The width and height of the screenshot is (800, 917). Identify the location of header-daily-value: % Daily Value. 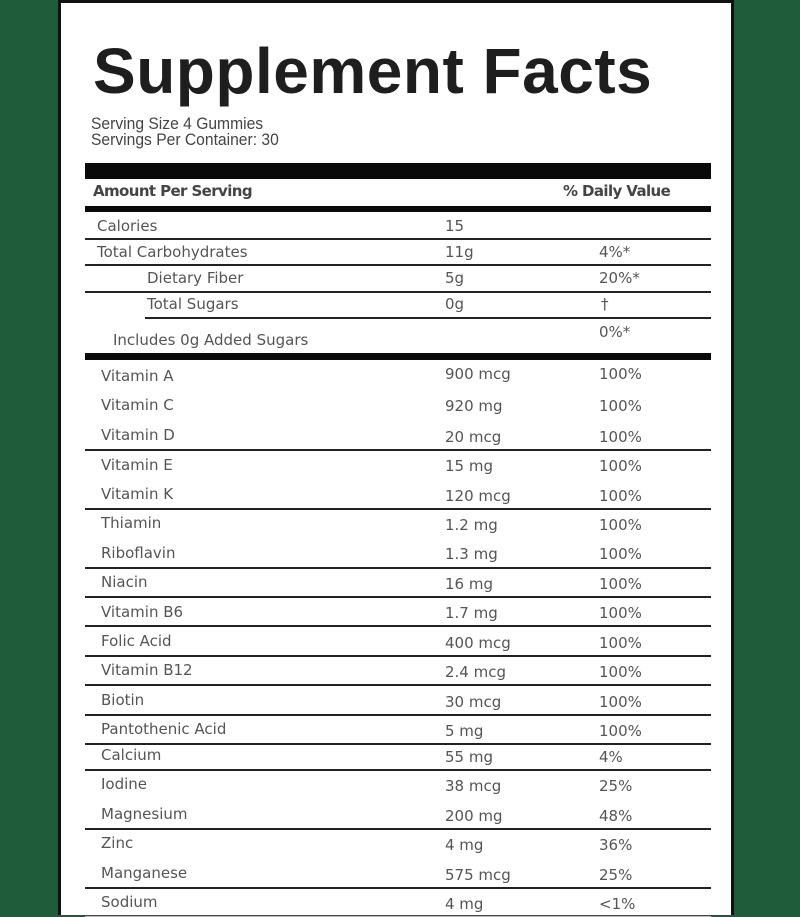
(617, 191).